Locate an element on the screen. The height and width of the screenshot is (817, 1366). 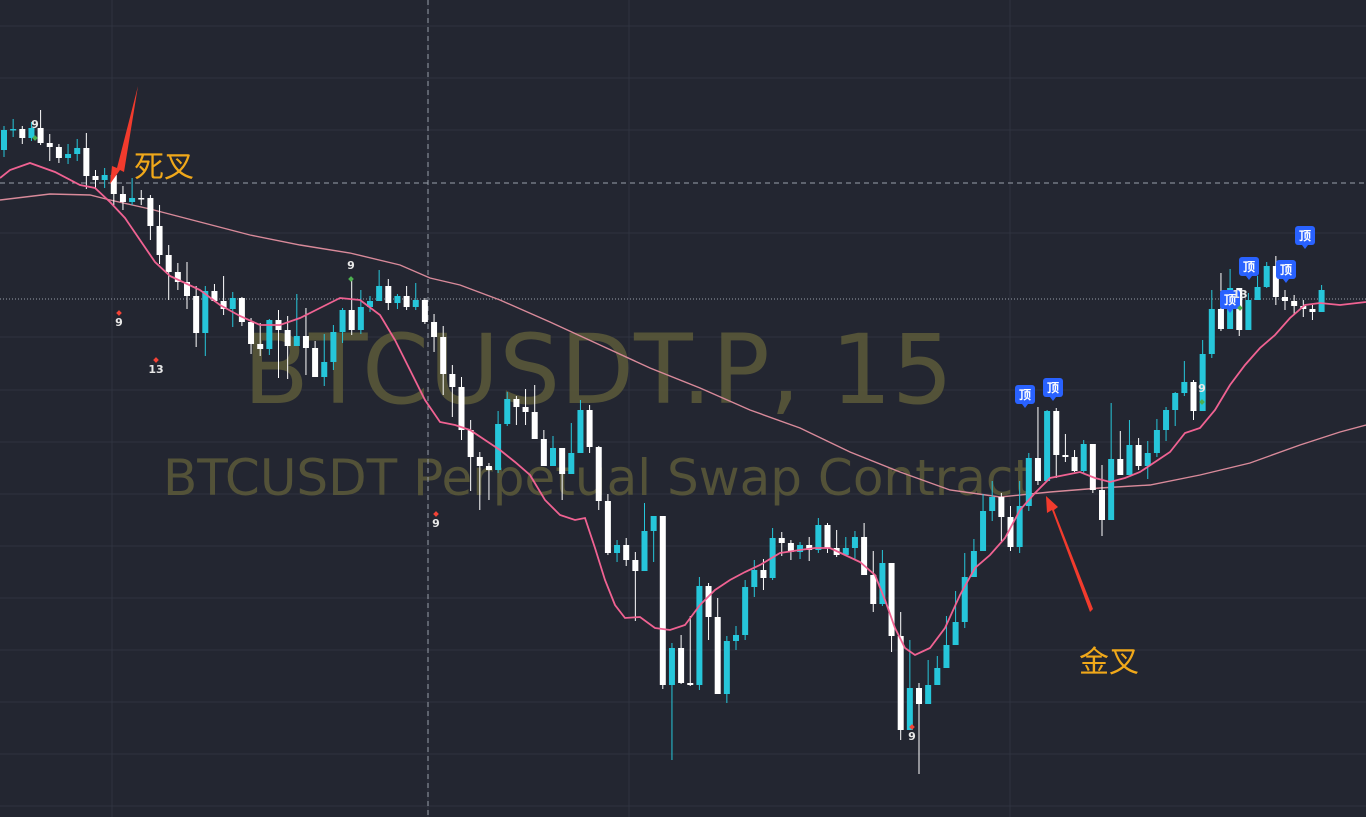
golden-cross-annotation: 金叉 is located at coordinates (1092, 588).